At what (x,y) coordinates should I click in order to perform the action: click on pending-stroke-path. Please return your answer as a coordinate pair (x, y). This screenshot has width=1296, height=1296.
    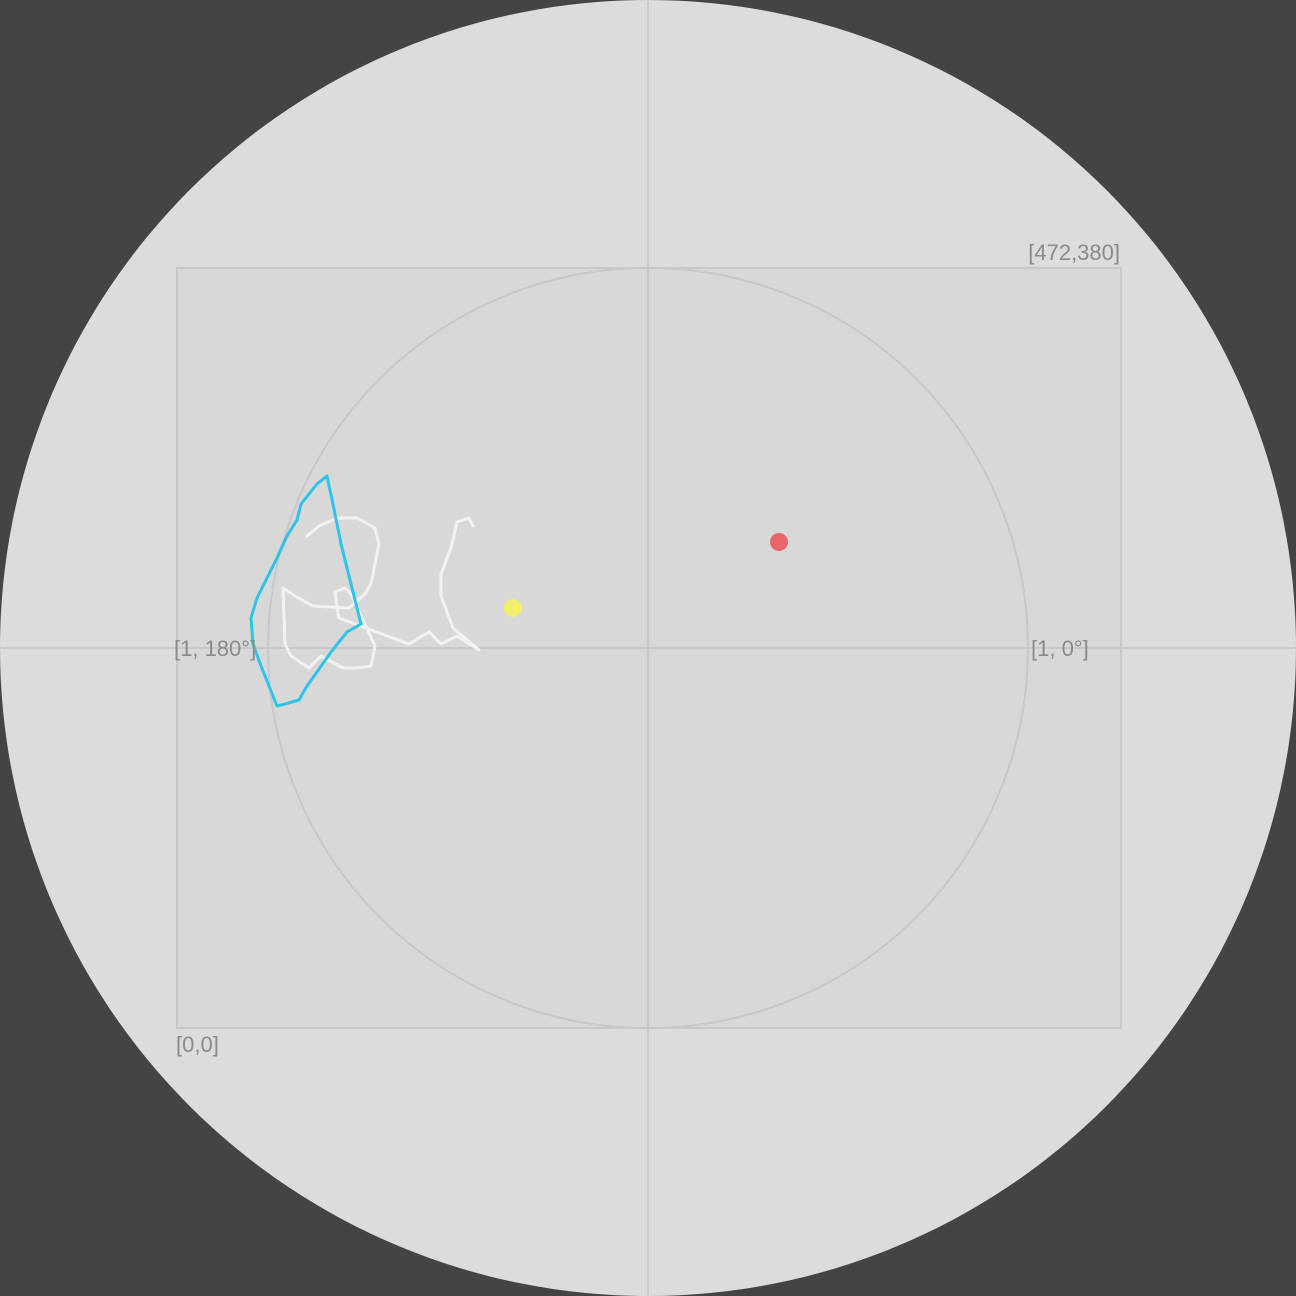
    Looking at the image, I should click on (306, 591).